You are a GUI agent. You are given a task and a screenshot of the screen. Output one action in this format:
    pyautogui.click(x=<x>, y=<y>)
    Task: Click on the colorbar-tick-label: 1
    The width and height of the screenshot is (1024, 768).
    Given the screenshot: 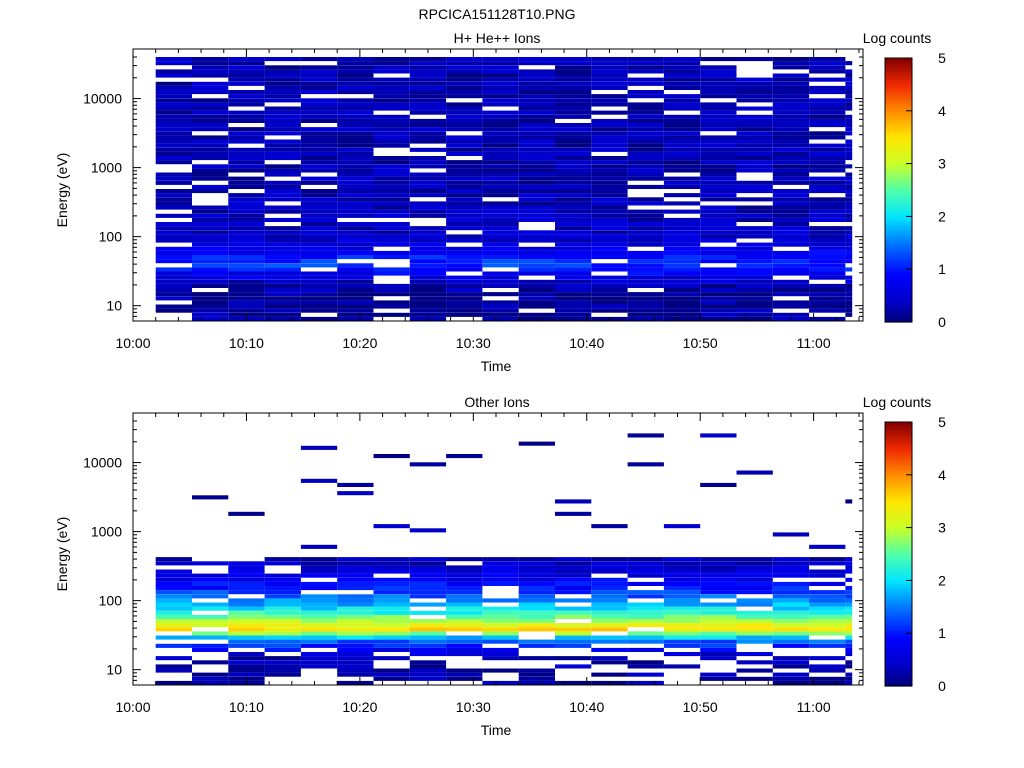 What is the action you would take?
    pyautogui.click(x=942, y=633)
    